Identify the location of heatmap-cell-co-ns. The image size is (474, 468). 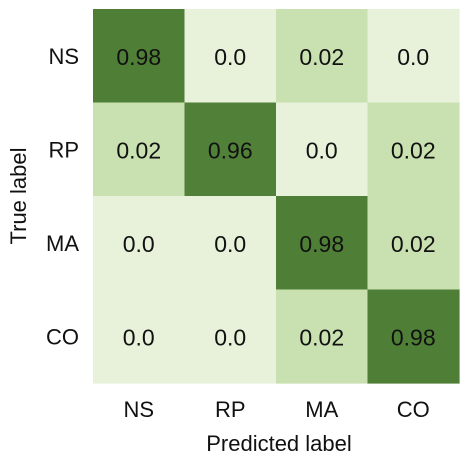
(139, 336).